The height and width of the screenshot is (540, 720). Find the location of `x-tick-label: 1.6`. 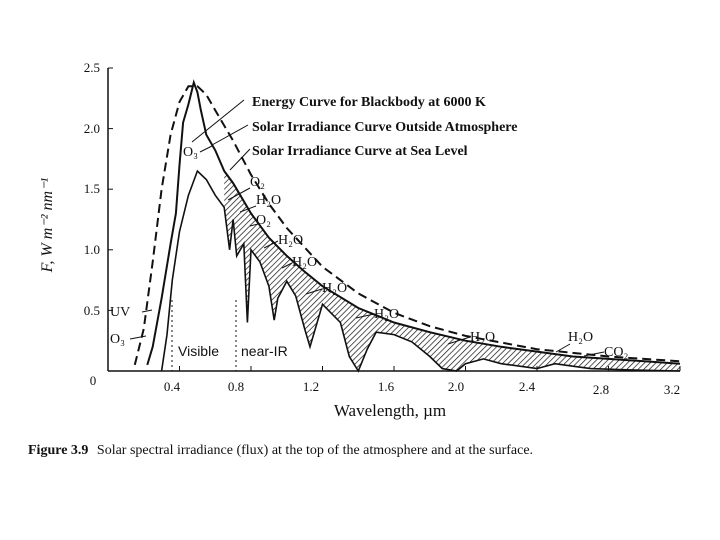

x-tick-label: 1.6 is located at coordinates (386, 386).